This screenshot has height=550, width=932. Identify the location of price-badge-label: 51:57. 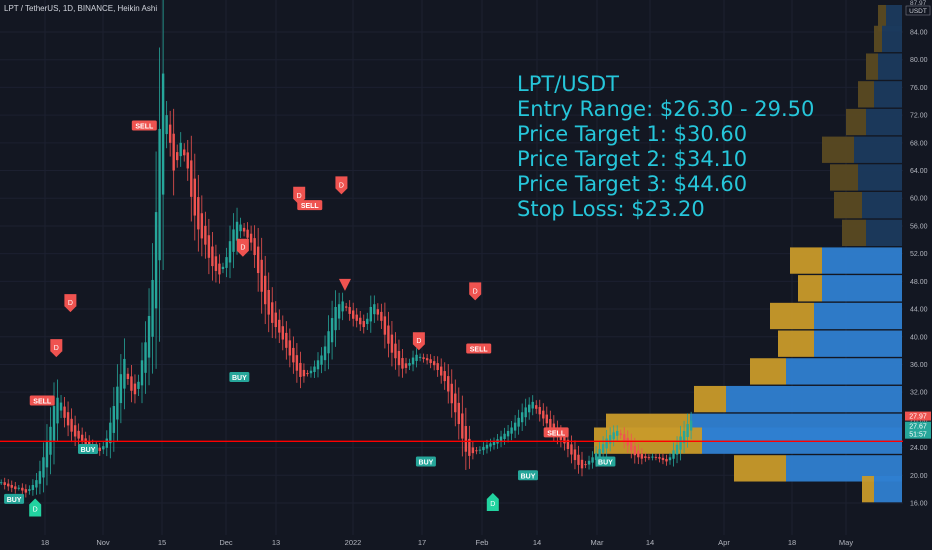
(918, 435).